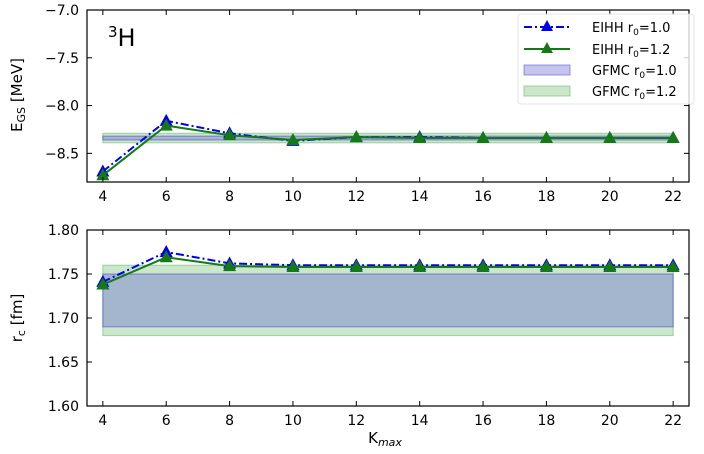 The width and height of the screenshot is (704, 454). Describe the element at coordinates (631, 29) in the screenshot. I see `svg-text: EIHH r0=1.0` at that location.